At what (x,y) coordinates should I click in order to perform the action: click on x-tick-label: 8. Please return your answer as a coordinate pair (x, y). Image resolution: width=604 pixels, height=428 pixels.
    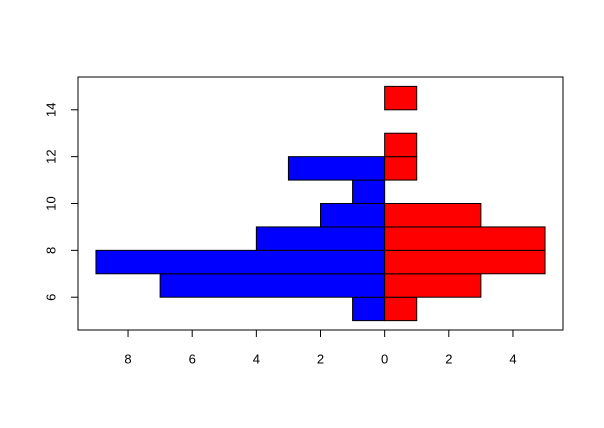
    Looking at the image, I should click on (127, 358).